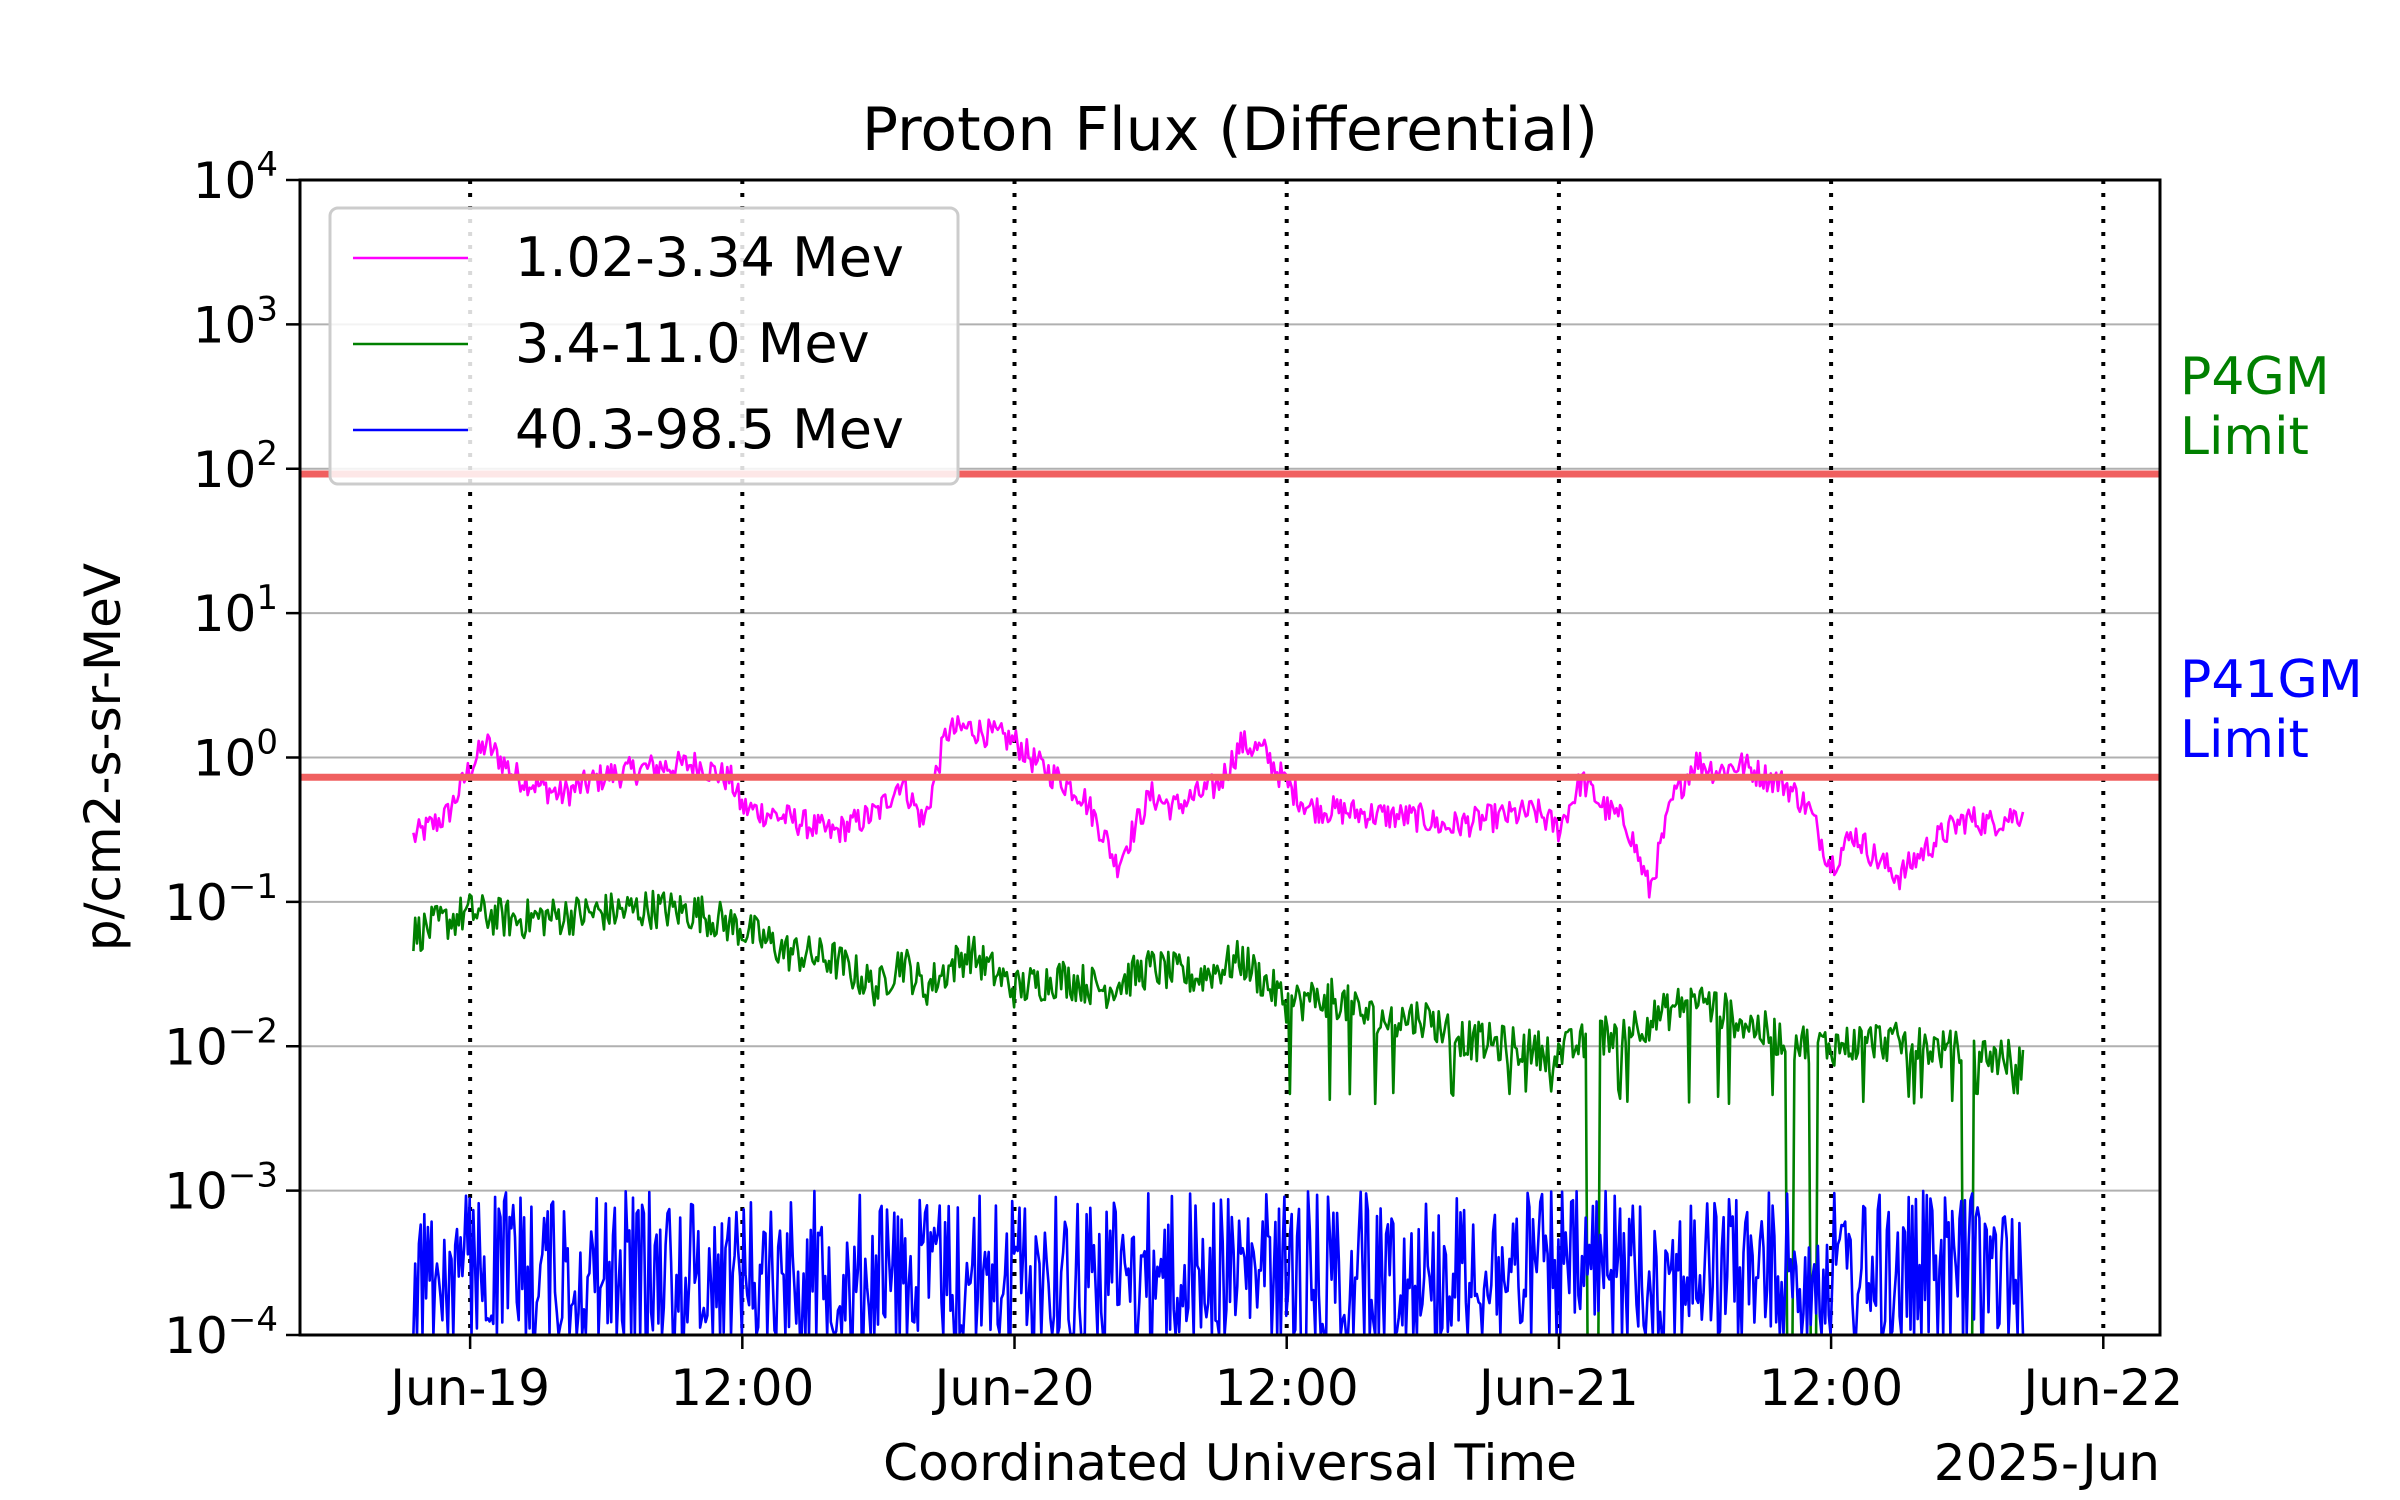 Image resolution: width=2400 pixels, height=1500 pixels. What do you see at coordinates (1013, 1388) in the screenshot?
I see `x-tick-label: Jun-20` at bounding box center [1013, 1388].